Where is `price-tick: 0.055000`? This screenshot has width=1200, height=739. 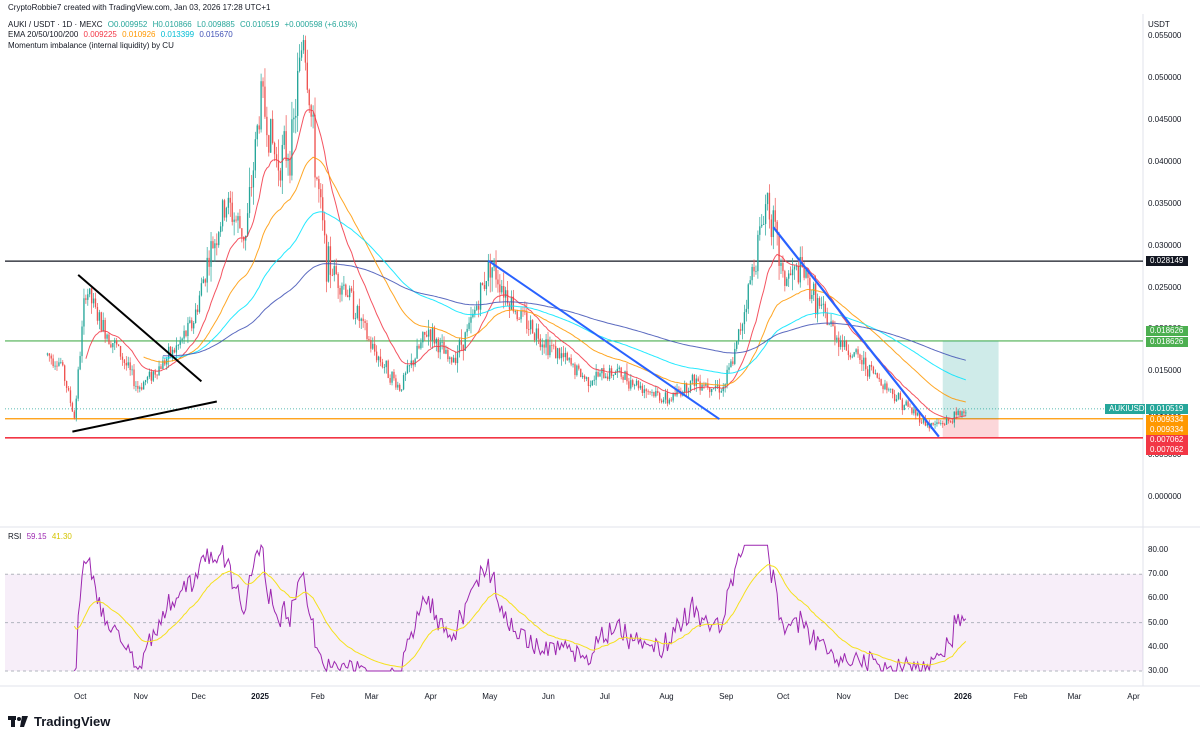
price-tick: 0.055000 is located at coordinates (1165, 36).